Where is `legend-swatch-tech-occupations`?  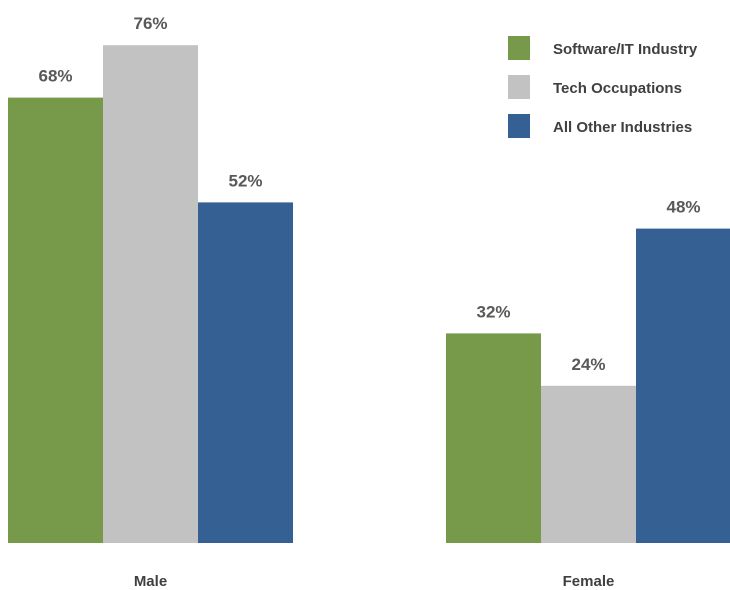
legend-swatch-tech-occupations is located at coordinates (519, 87).